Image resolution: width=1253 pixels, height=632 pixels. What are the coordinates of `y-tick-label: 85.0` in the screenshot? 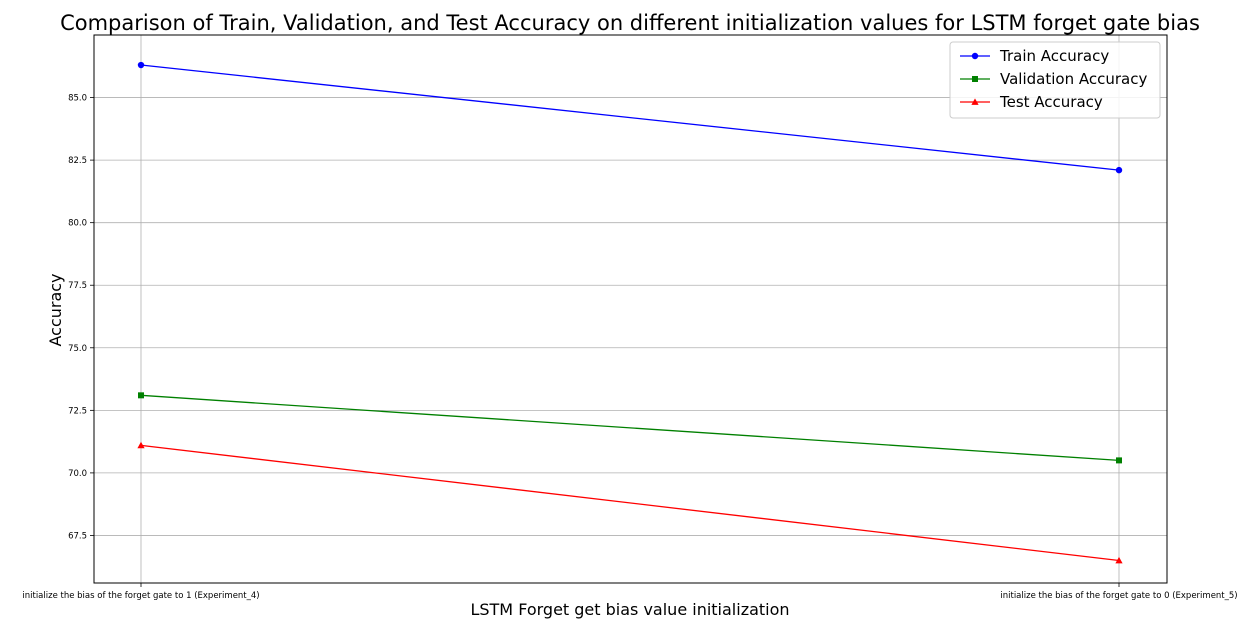 It's located at (77, 99).